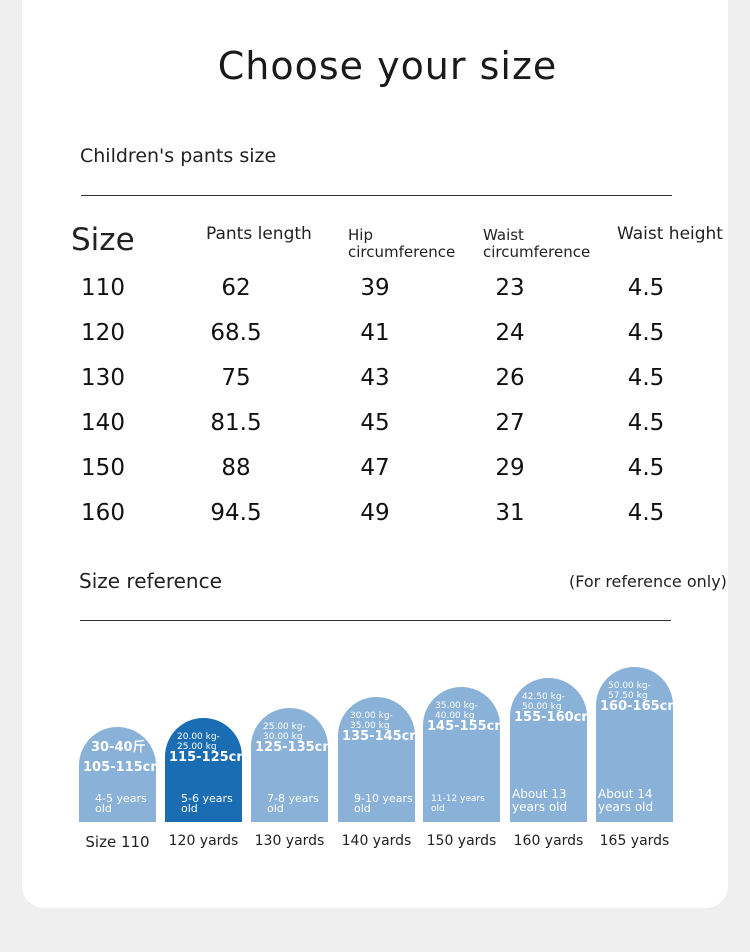  Describe the element at coordinates (103, 288) in the screenshot. I see `table-cell: 110` at that location.